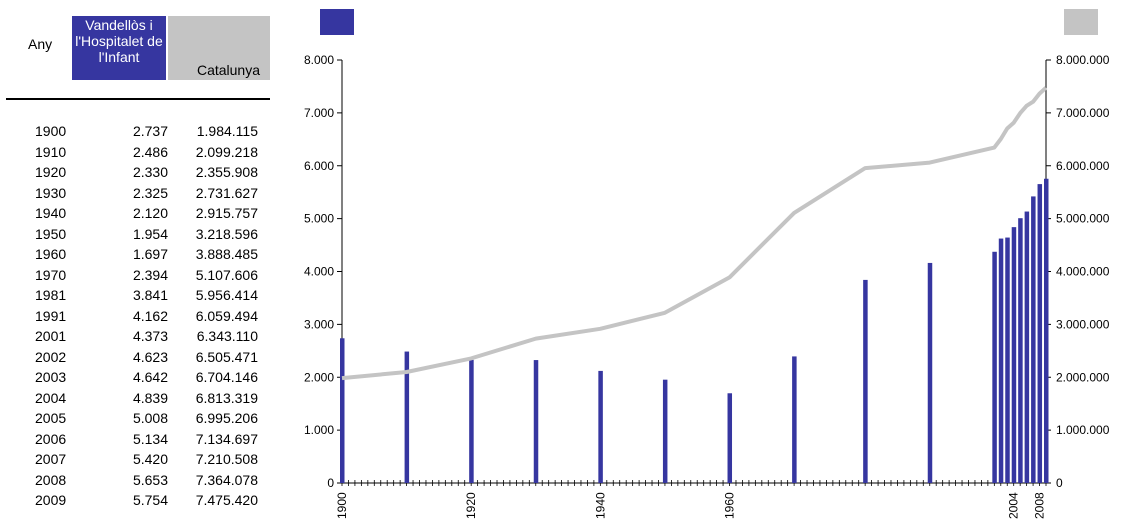 The height and width of the screenshot is (526, 1126). Describe the element at coordinates (51, 295) in the screenshot. I see `year-cell: 1981` at that location.